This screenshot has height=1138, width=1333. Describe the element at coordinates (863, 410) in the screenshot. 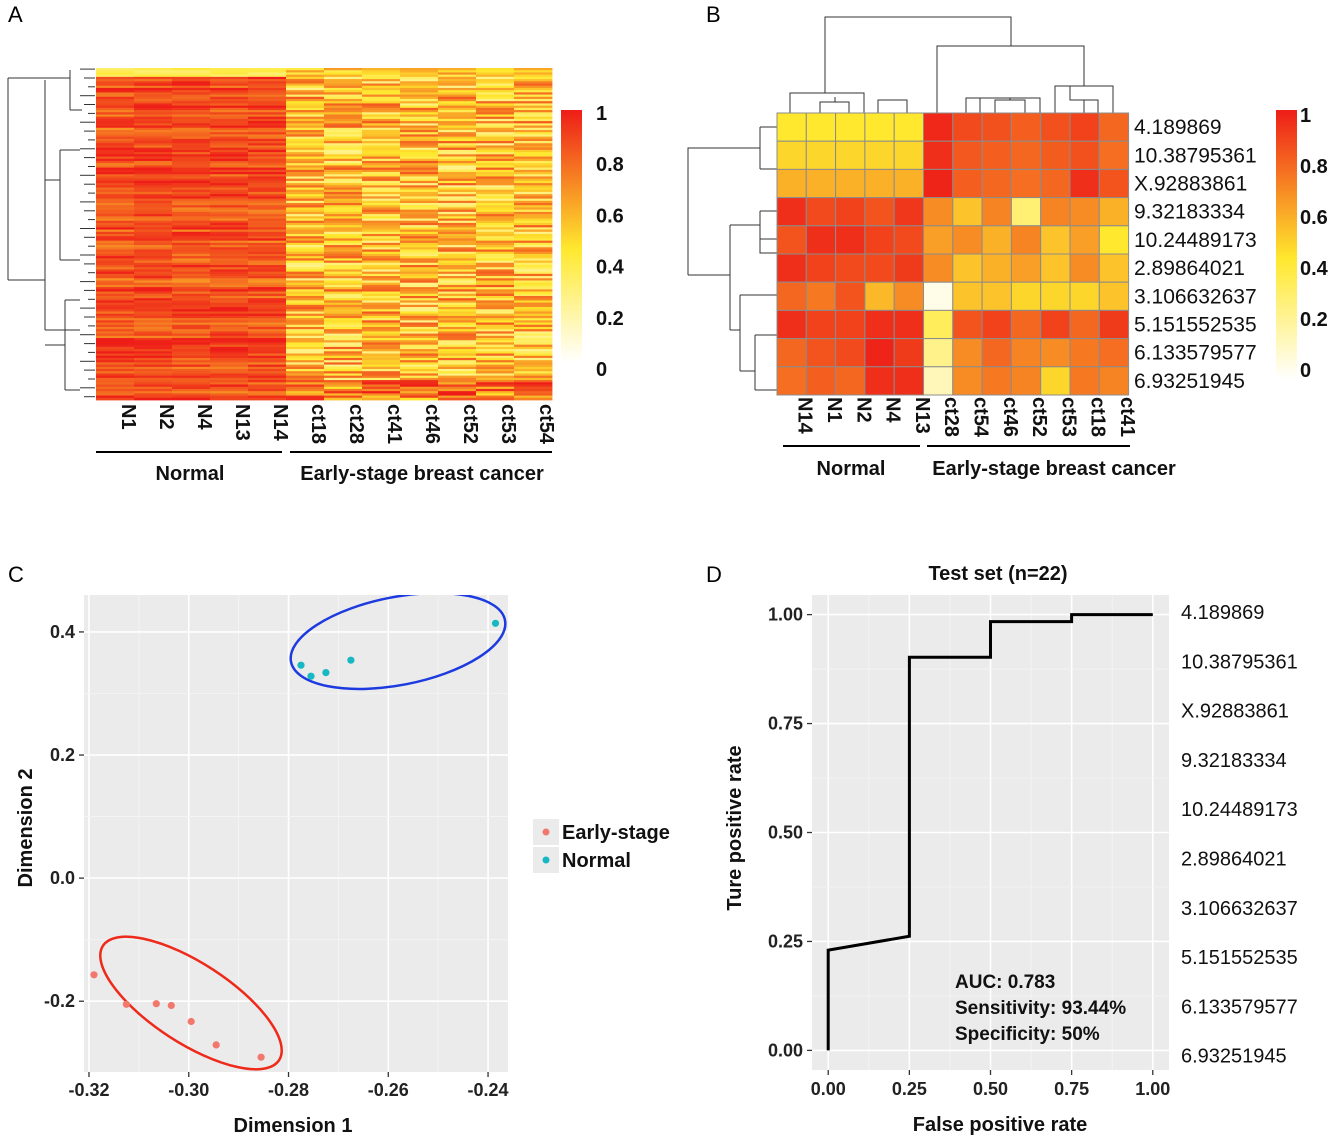

I see `panel-b-column-label: N2` at that location.